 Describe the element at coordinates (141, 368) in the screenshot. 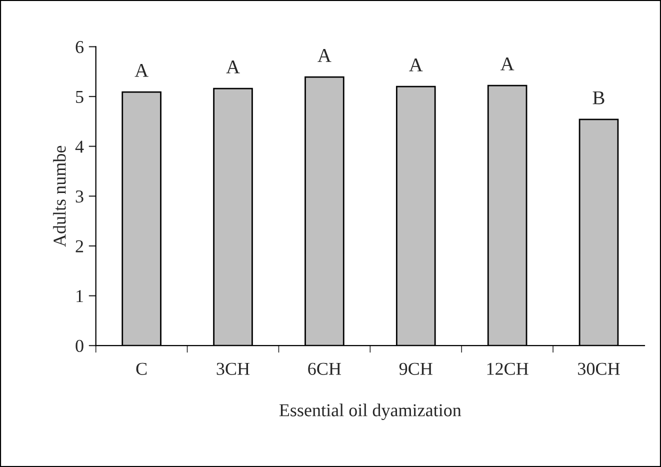

I see `x-tick-label: C` at that location.